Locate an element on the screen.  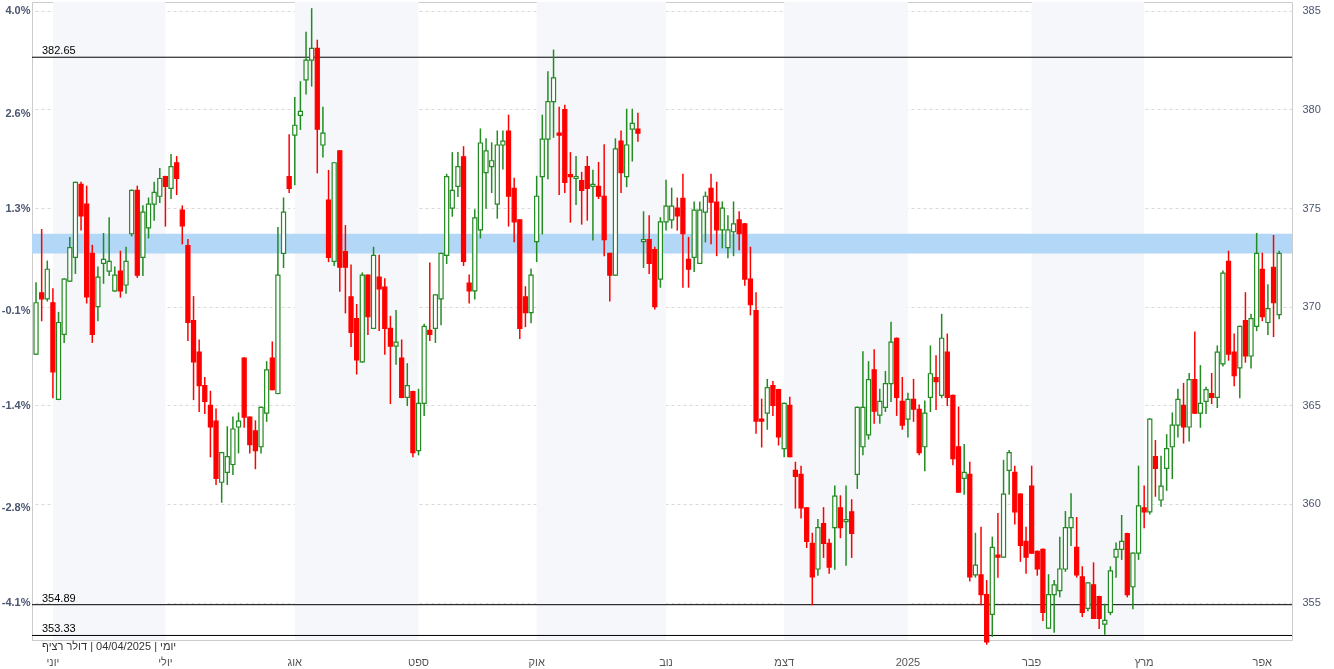
x-tick-label: ספט is located at coordinates (419, 661).